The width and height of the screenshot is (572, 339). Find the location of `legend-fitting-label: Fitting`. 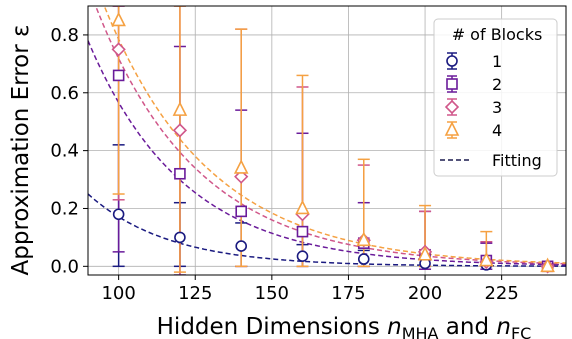

legend-fitting-label: Fitting is located at coordinates (517, 160).